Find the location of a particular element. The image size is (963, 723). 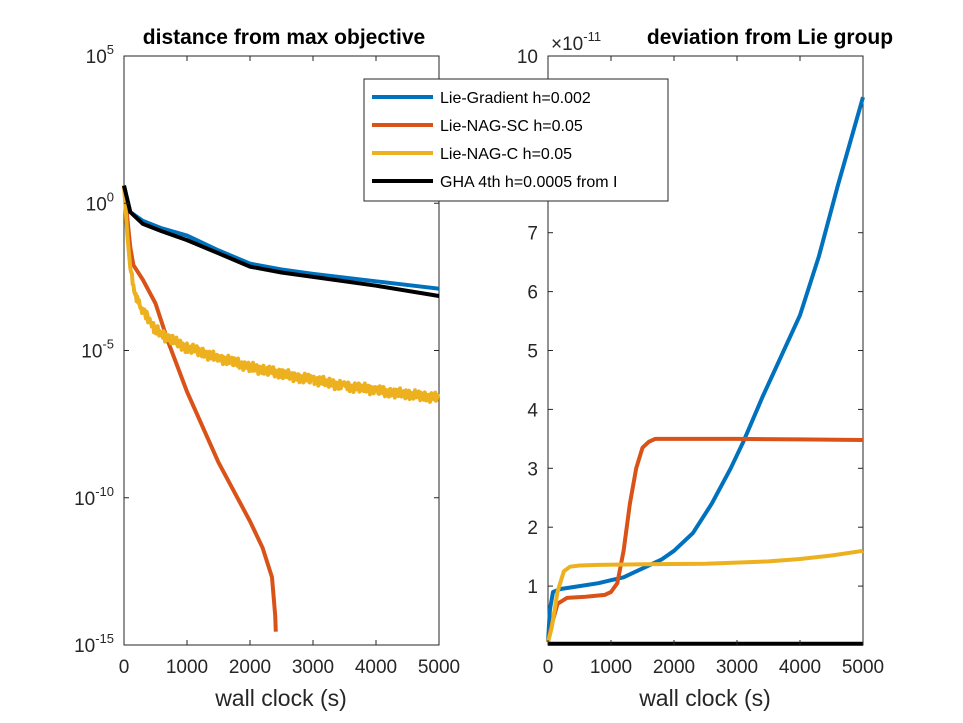

right-y-tick-label: 4 is located at coordinates (532, 410).